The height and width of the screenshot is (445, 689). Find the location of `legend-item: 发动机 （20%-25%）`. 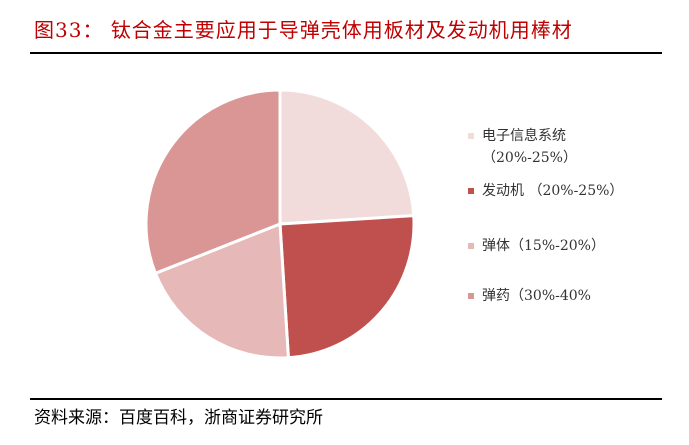

legend-item: 发动机 （20%-25%） is located at coordinates (550, 191).